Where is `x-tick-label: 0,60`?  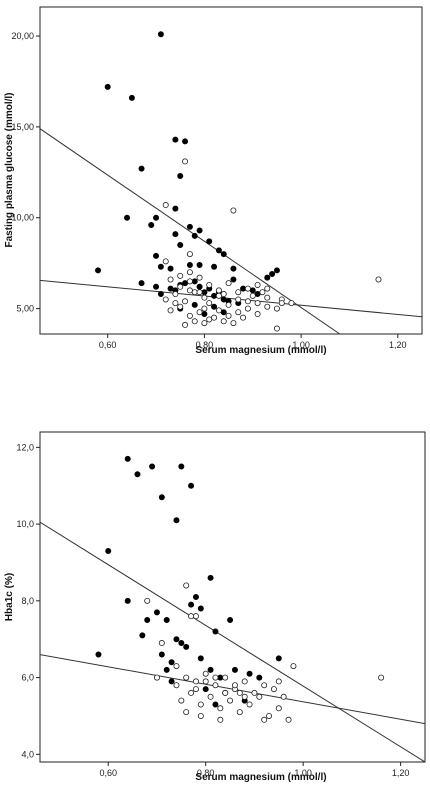
x-tick-label: 0,60 is located at coordinates (108, 773).